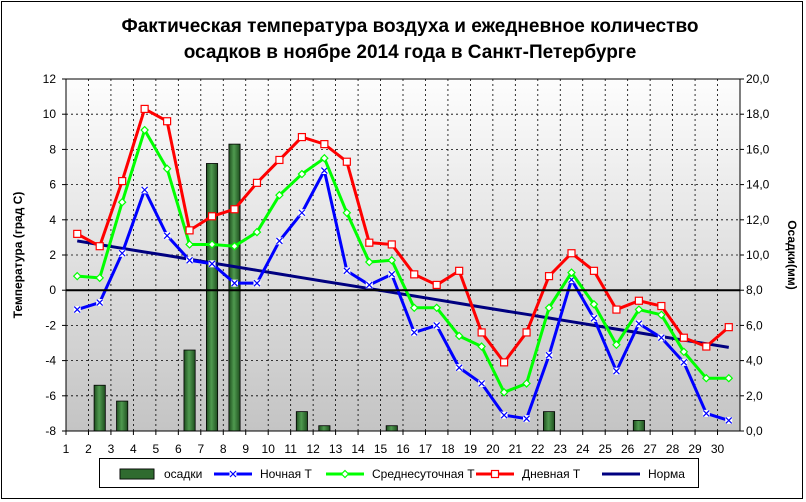 The height and width of the screenshot is (502, 806). What do you see at coordinates (754, 396) in the screenshot?
I see `y2-tick-label: 2,0` at bounding box center [754, 396].